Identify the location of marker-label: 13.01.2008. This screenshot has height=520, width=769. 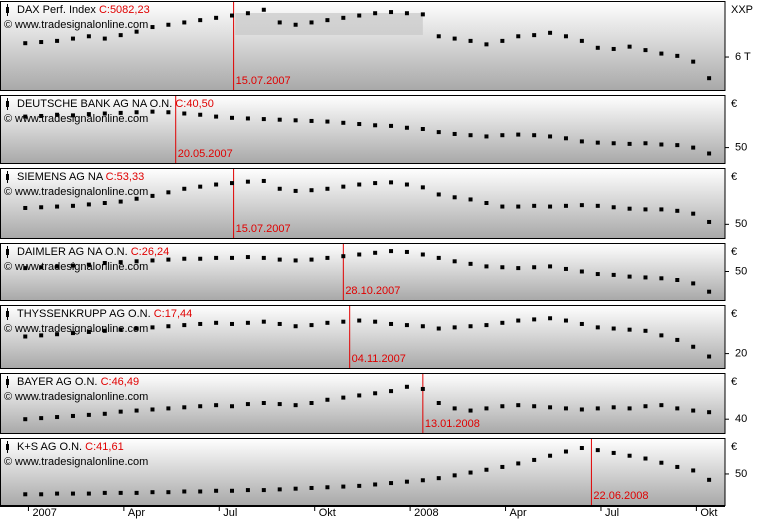
(452, 424).